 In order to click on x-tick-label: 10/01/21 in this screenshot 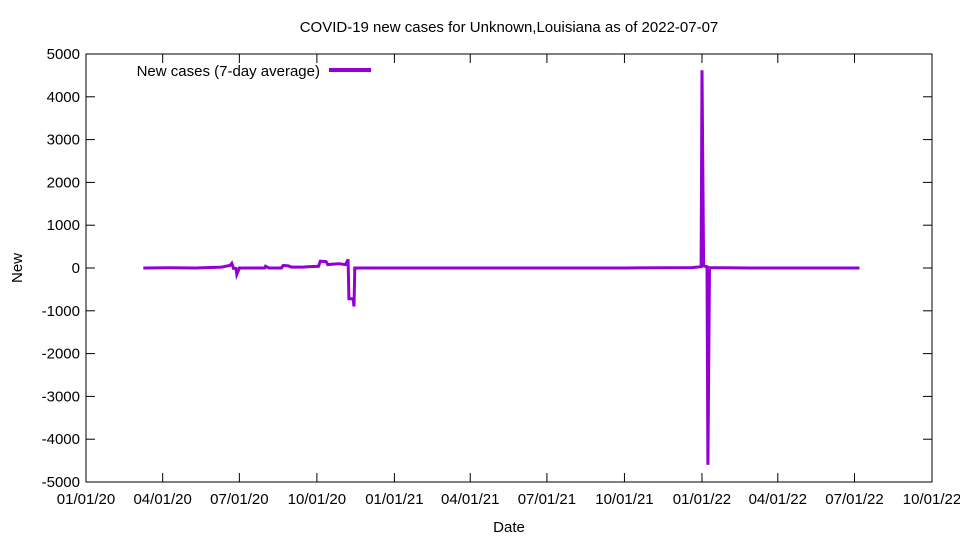, I will do `click(624, 499)`.